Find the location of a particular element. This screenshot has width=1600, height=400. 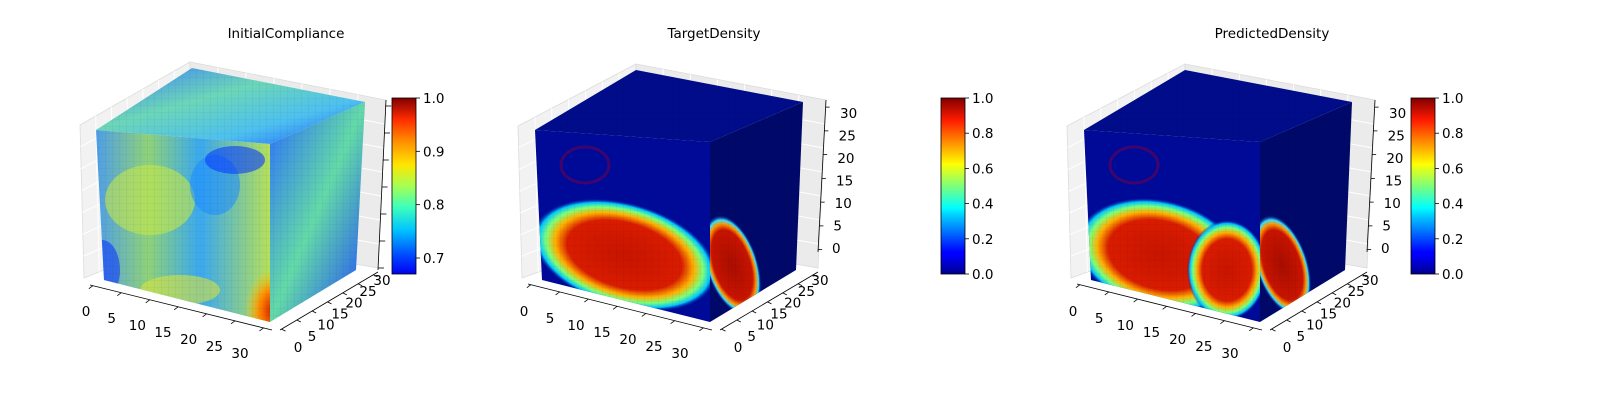

panel-title: InitialCompliance is located at coordinates (286, 34).